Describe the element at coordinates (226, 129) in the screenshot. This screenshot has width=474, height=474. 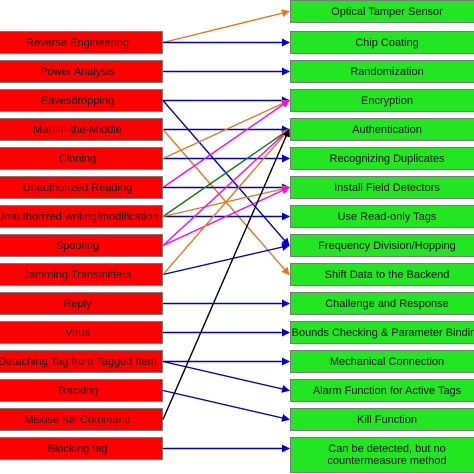
I see `arrow-cloning-to-encryption` at that location.